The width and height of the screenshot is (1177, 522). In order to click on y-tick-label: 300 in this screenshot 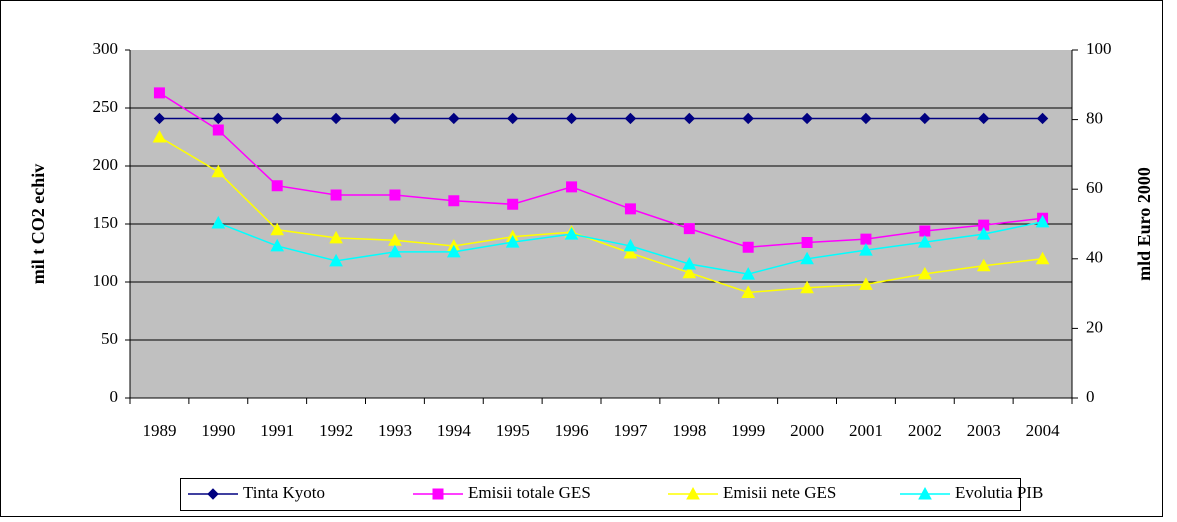, I will do `click(106, 48)`.